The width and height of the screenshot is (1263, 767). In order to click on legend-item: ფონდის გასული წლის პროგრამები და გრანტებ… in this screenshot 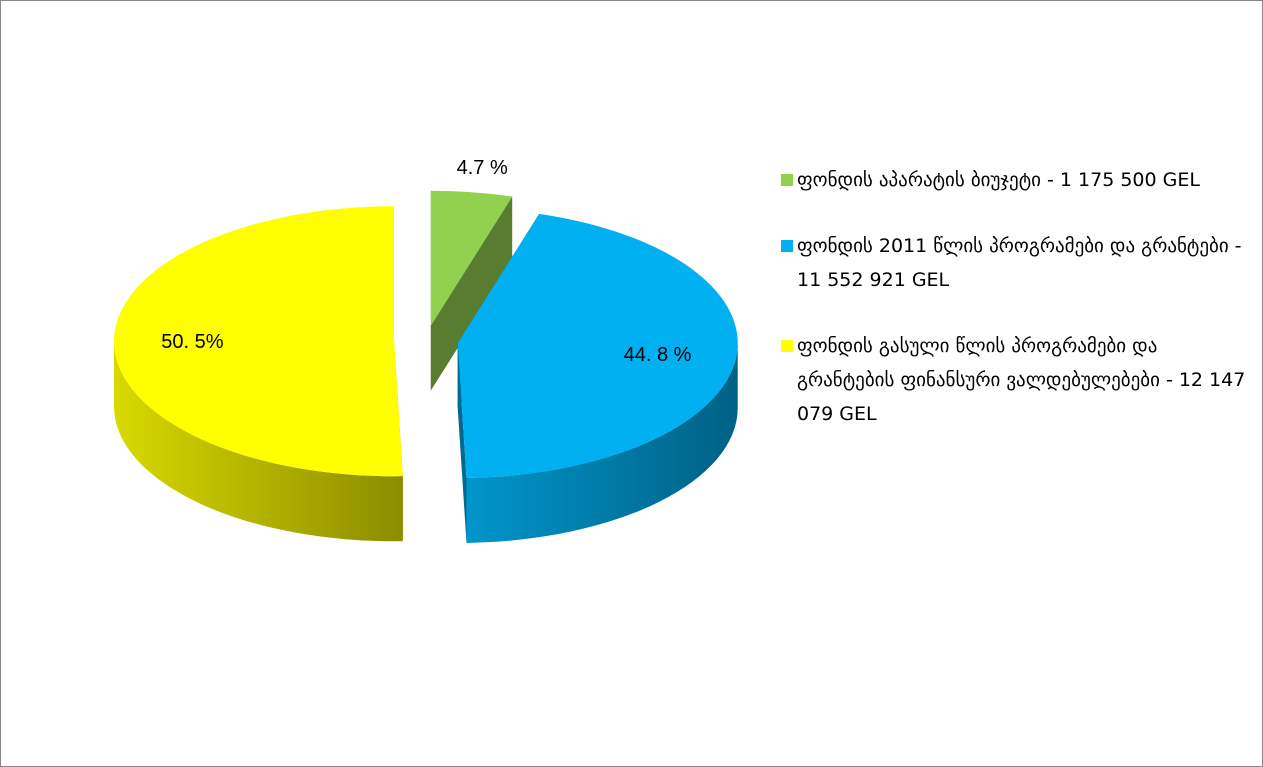, I will do `click(1016, 380)`.